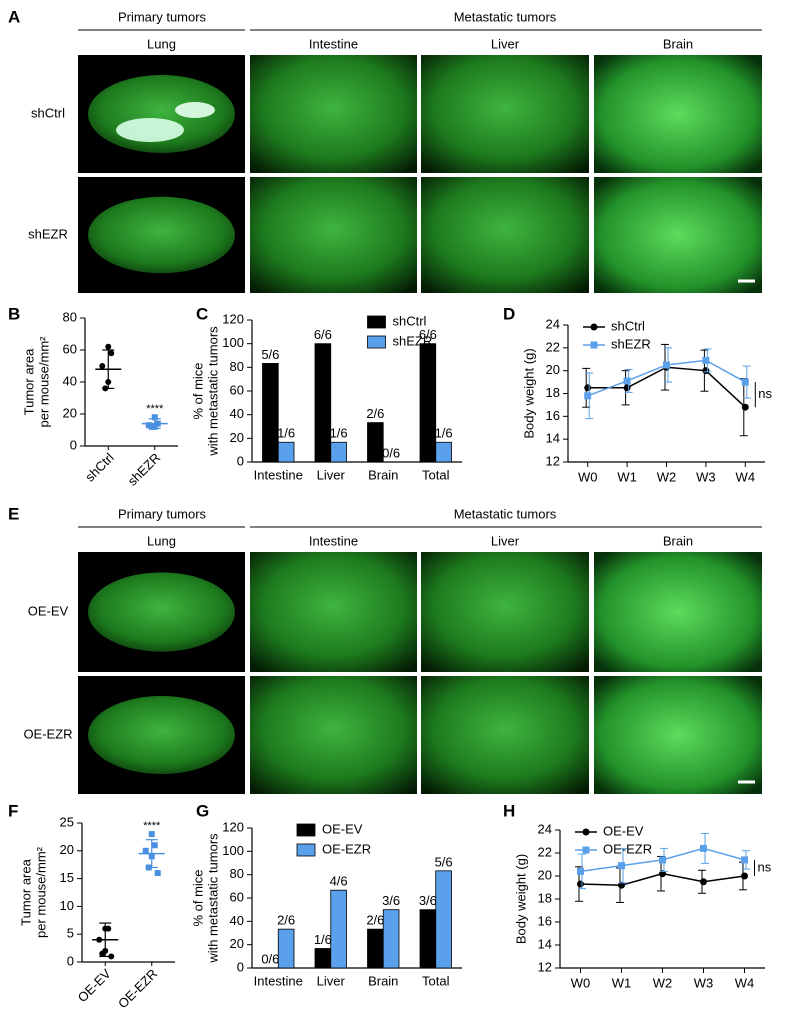  What do you see at coordinates (14, 16) in the screenshot?
I see `panel-letter: A` at bounding box center [14, 16].